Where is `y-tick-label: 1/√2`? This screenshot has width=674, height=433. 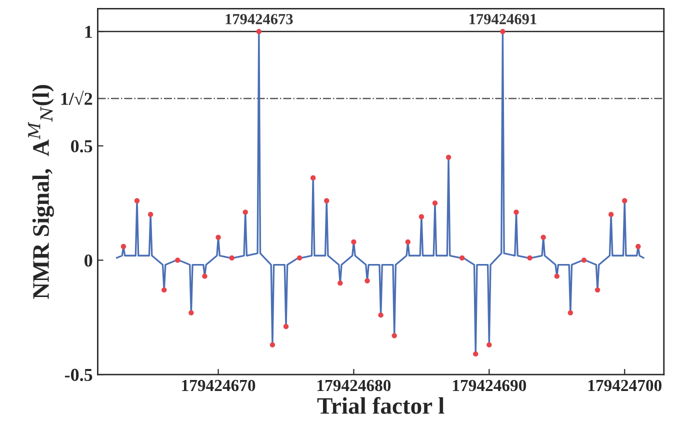 y-tick-label: 1/√2 is located at coordinates (76, 97).